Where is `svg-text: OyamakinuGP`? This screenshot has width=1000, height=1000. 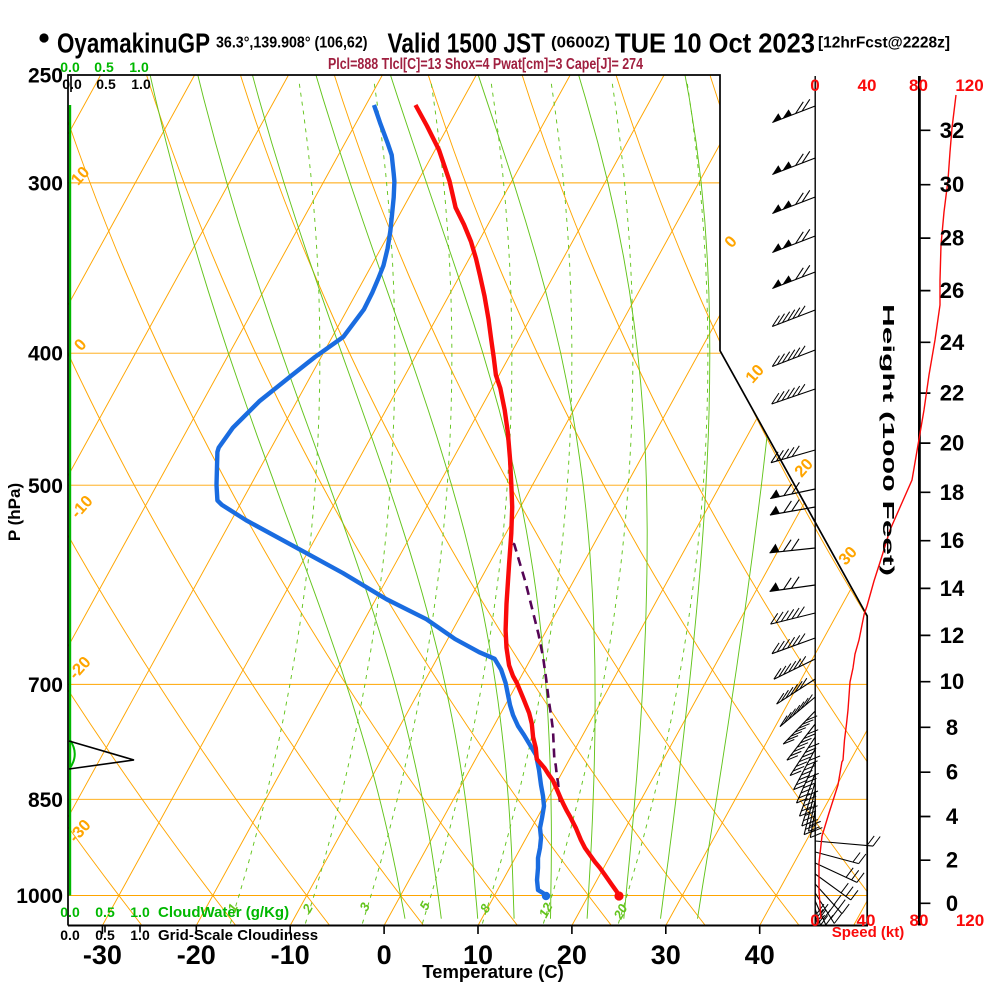
svg-text: OyamakinuGP is located at coordinates (133, 43).